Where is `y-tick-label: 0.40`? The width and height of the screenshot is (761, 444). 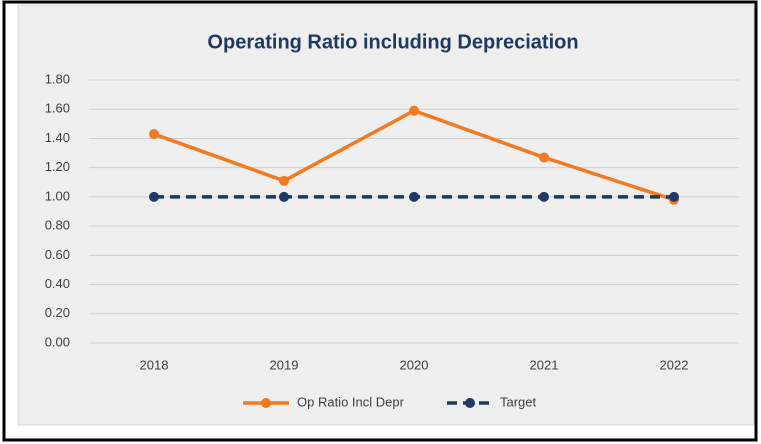
y-tick-label: 0.40 is located at coordinates (57, 283).